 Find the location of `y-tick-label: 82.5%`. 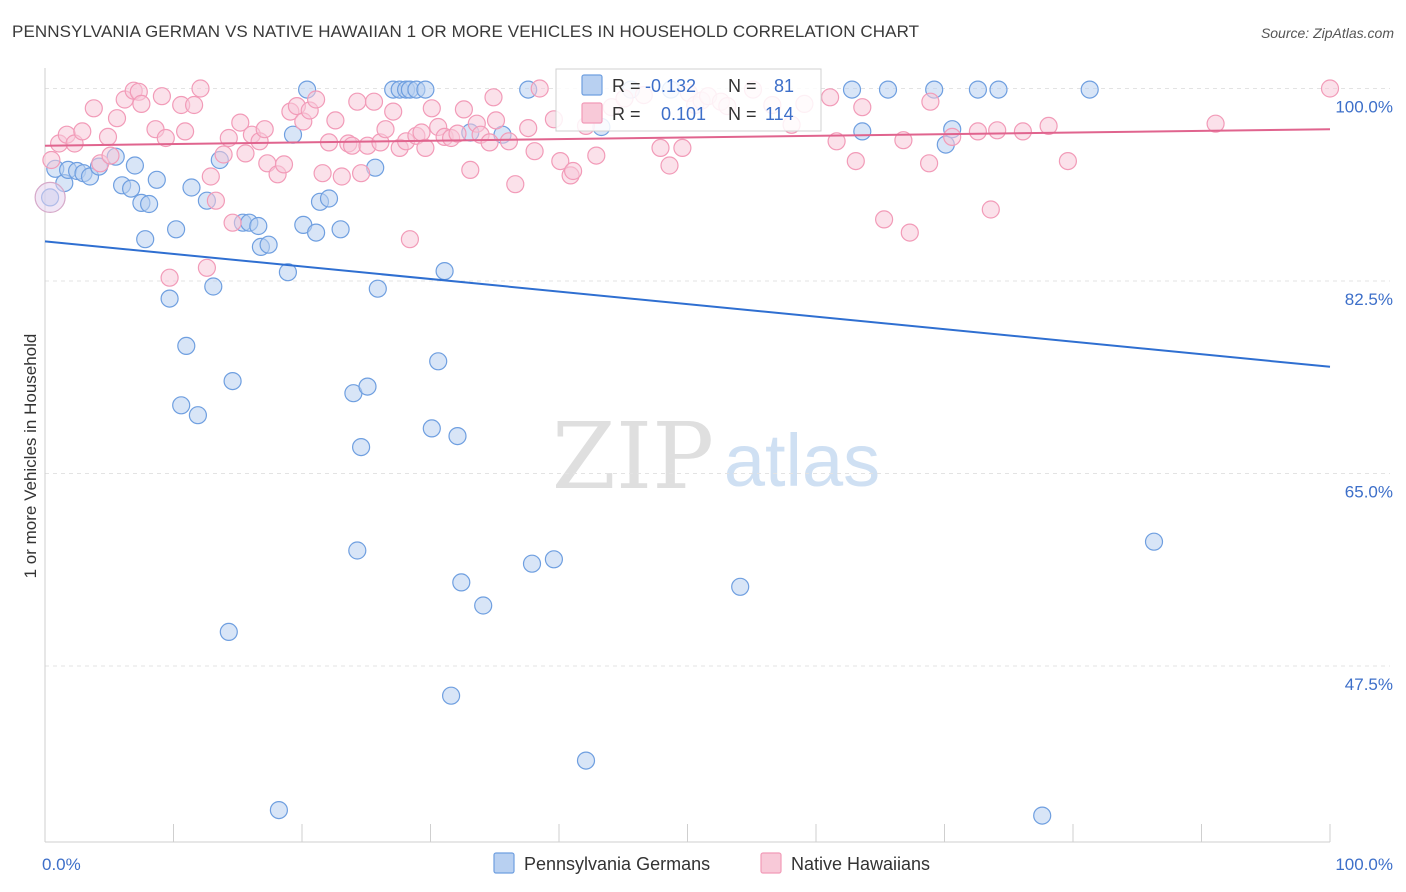

y-tick-label: 82.5% is located at coordinates (1369, 299).